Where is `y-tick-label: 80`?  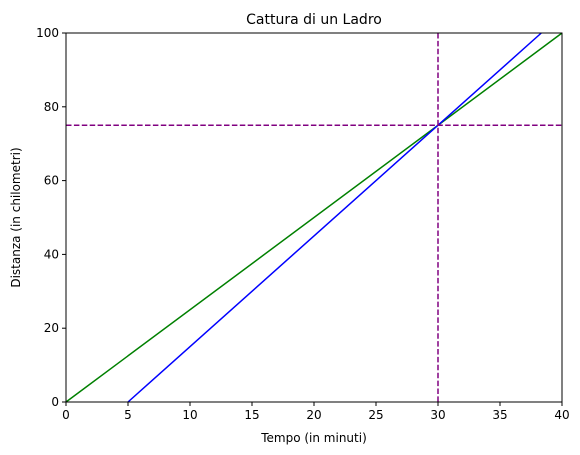 y-tick-label: 80 is located at coordinates (51, 107).